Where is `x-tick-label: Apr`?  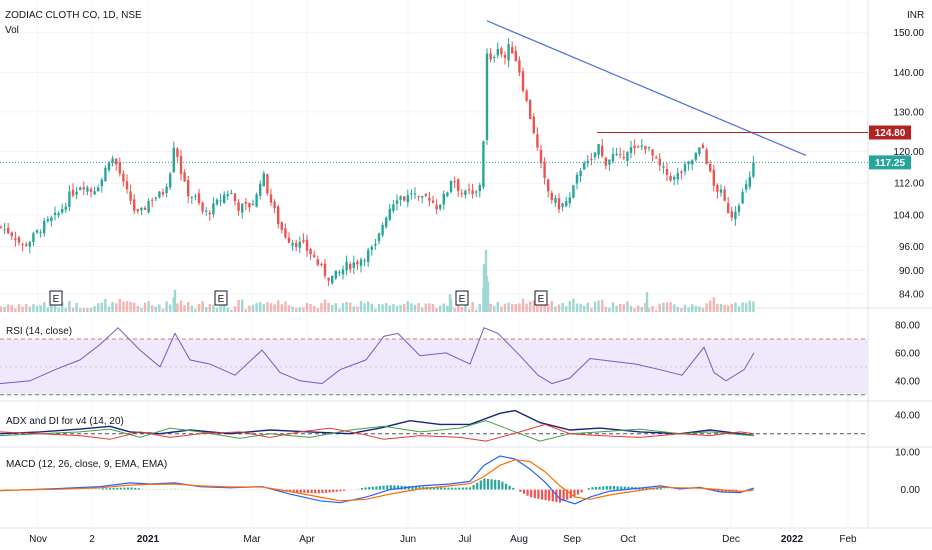
x-tick-label: Apr is located at coordinates (307, 539).